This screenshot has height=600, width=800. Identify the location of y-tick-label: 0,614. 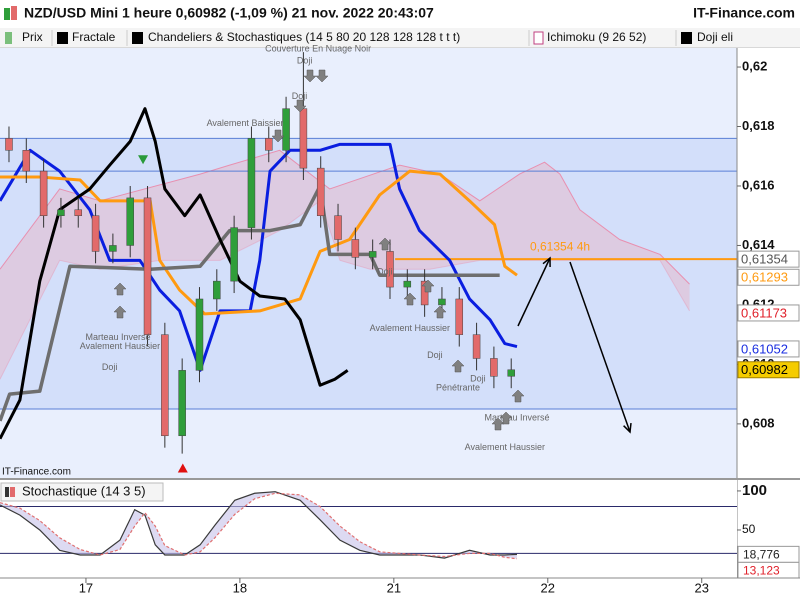
(758, 244).